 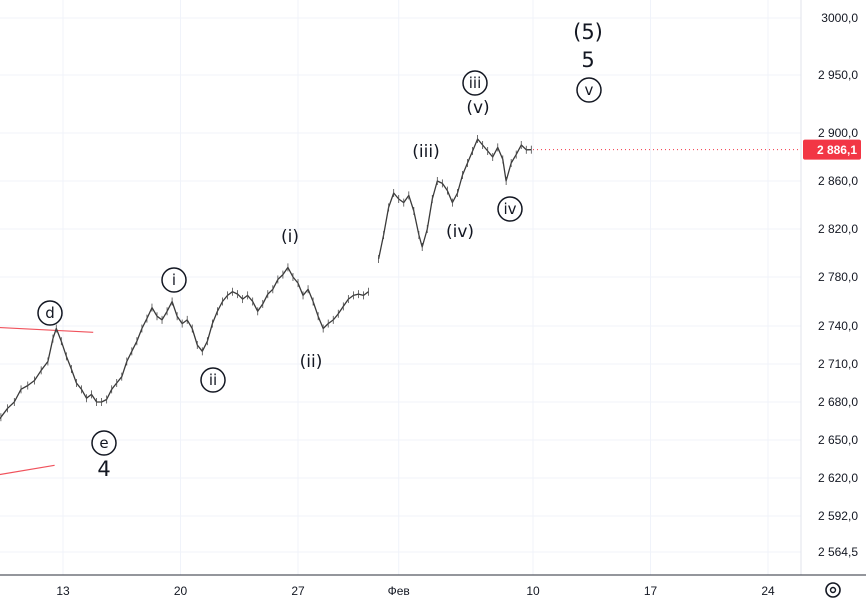 What do you see at coordinates (838, 440) in the screenshot?
I see `y-tick-label: 2 650,0` at bounding box center [838, 440].